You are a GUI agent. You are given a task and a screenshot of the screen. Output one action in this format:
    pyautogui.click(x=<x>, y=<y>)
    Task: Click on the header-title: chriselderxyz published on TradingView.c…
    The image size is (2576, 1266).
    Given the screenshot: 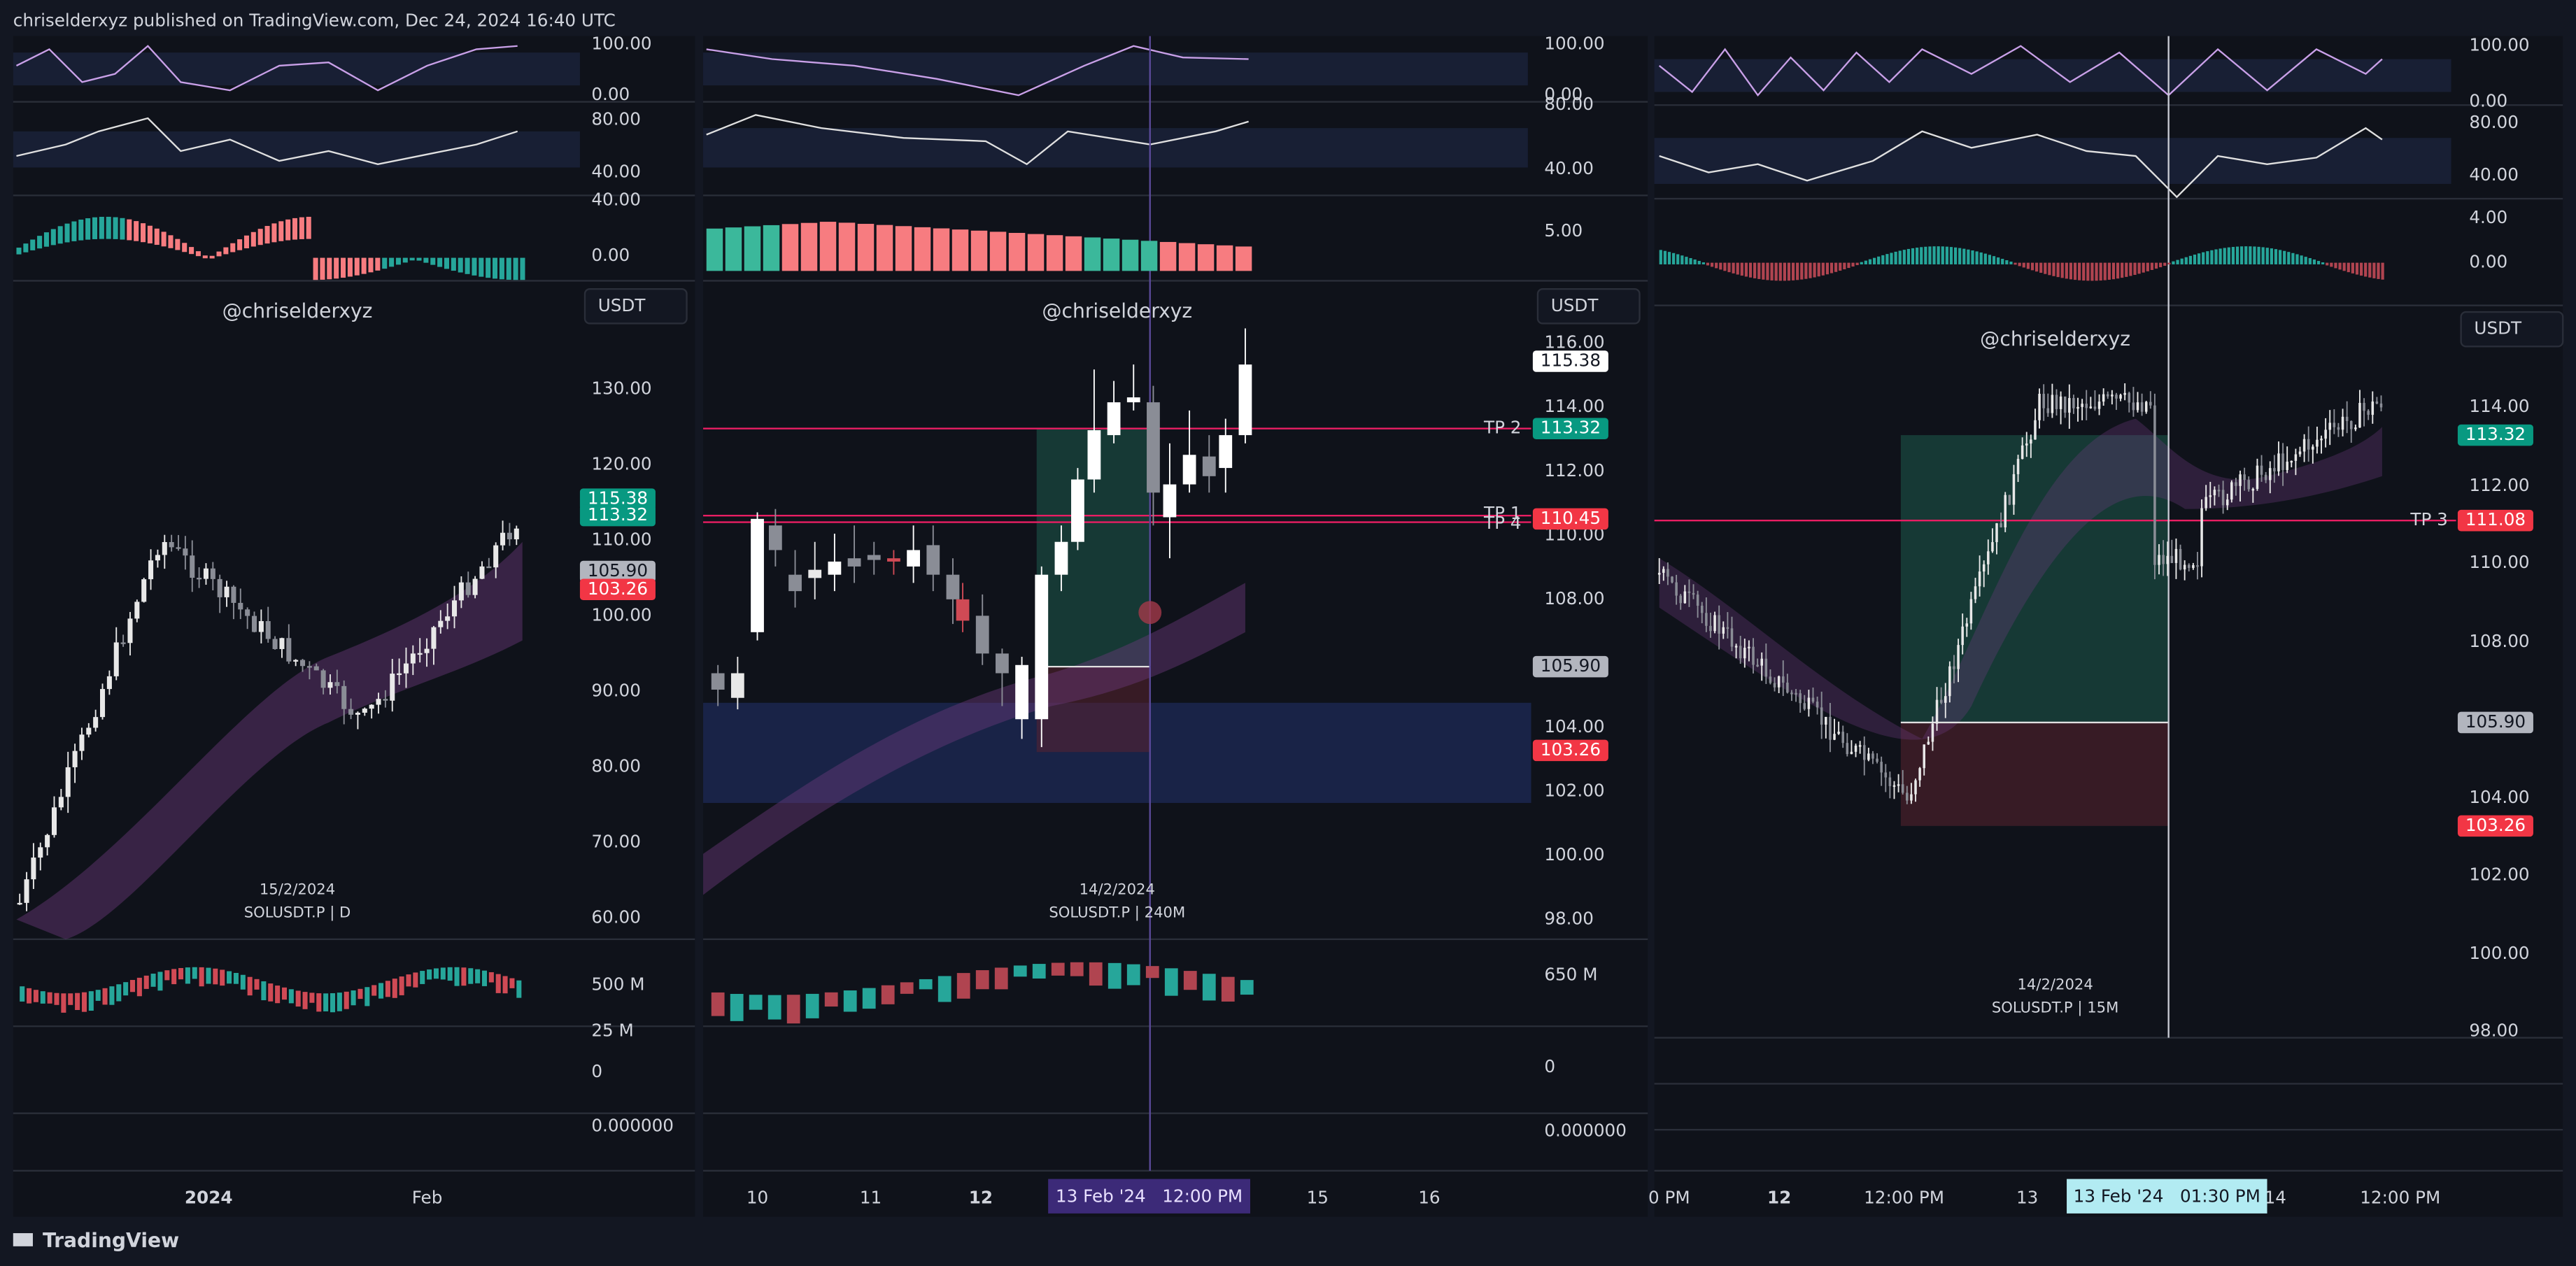 What is the action you would take?
    pyautogui.click(x=314, y=20)
    